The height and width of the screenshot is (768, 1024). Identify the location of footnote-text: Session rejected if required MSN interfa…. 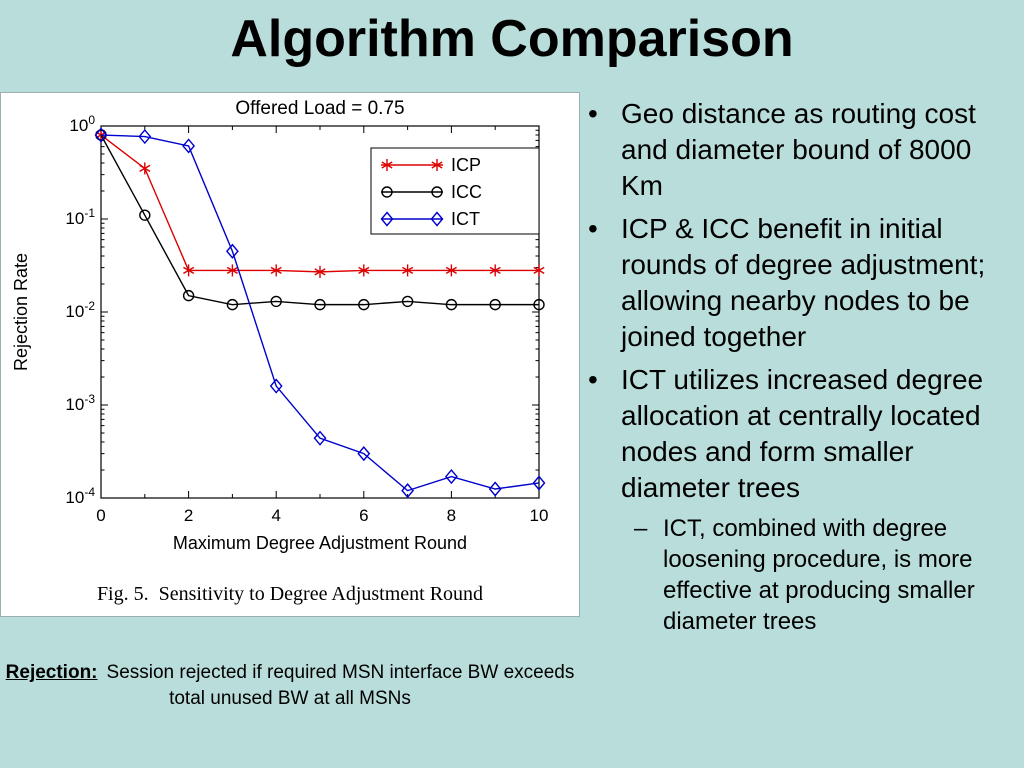
(340, 685).